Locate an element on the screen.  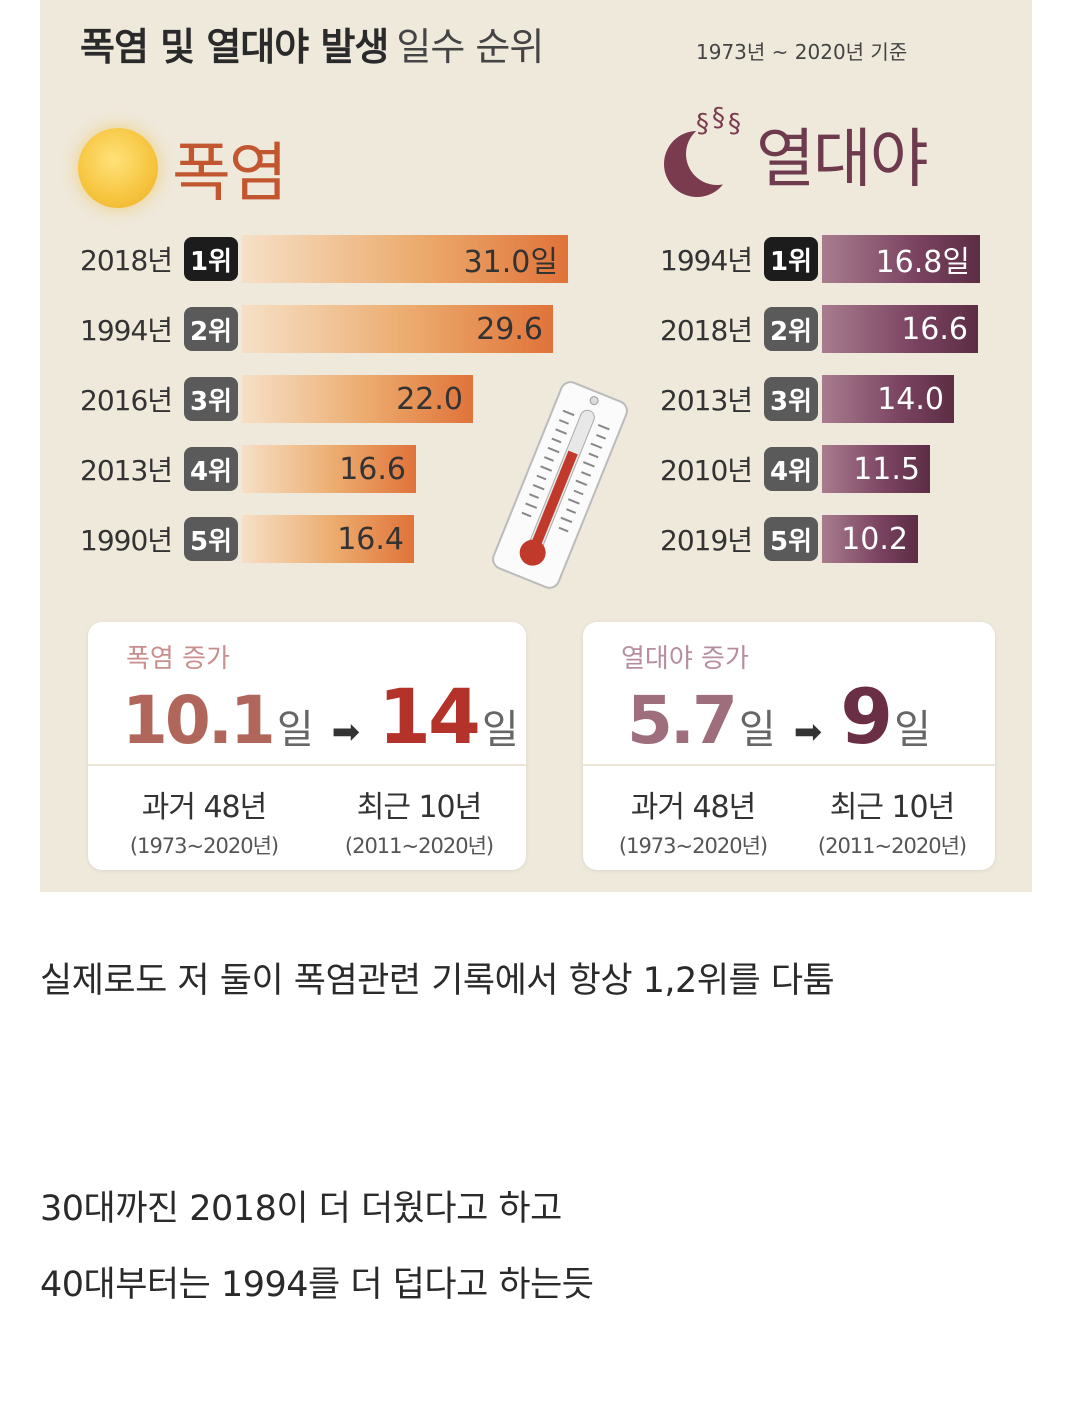
rank-year: 1990년 is located at coordinates (126, 540).